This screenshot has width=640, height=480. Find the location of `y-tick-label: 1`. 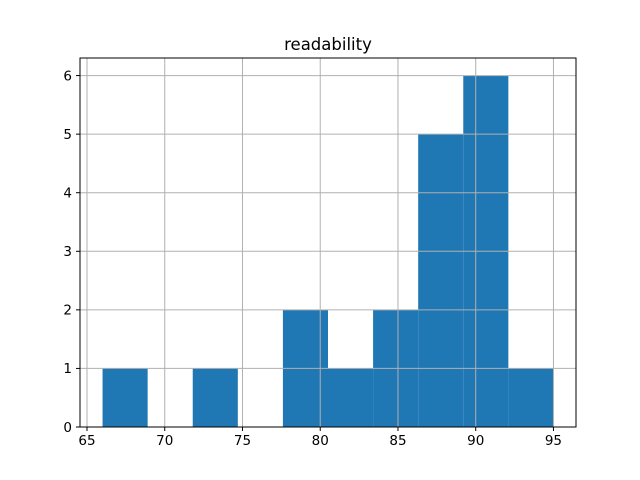

y-tick-label: 1 is located at coordinates (67, 369).